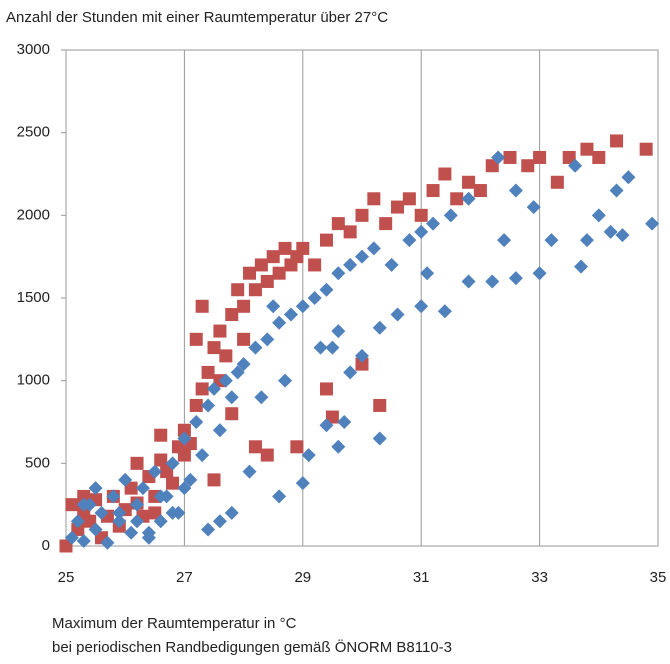  What do you see at coordinates (33, 49) in the screenshot?
I see `y-tick-label: 3000` at bounding box center [33, 49].